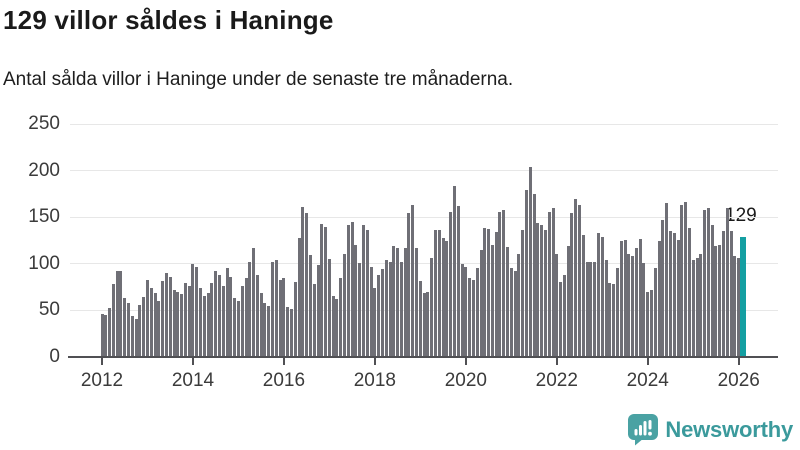 This screenshot has width=800, height=450. Describe the element at coordinates (743, 296) in the screenshot. I see `highlight-bar` at that location.